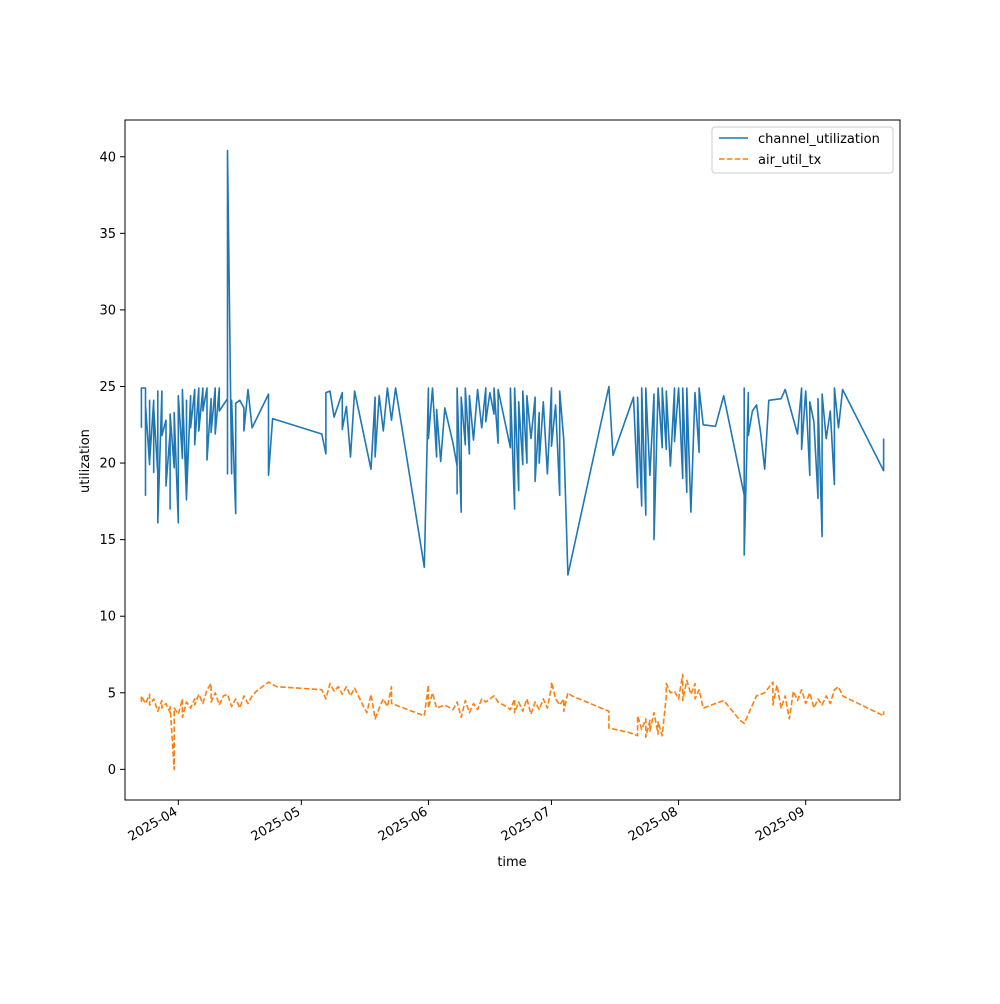  What do you see at coordinates (107, 387) in the screenshot?
I see `y-tick-label: 25` at bounding box center [107, 387].